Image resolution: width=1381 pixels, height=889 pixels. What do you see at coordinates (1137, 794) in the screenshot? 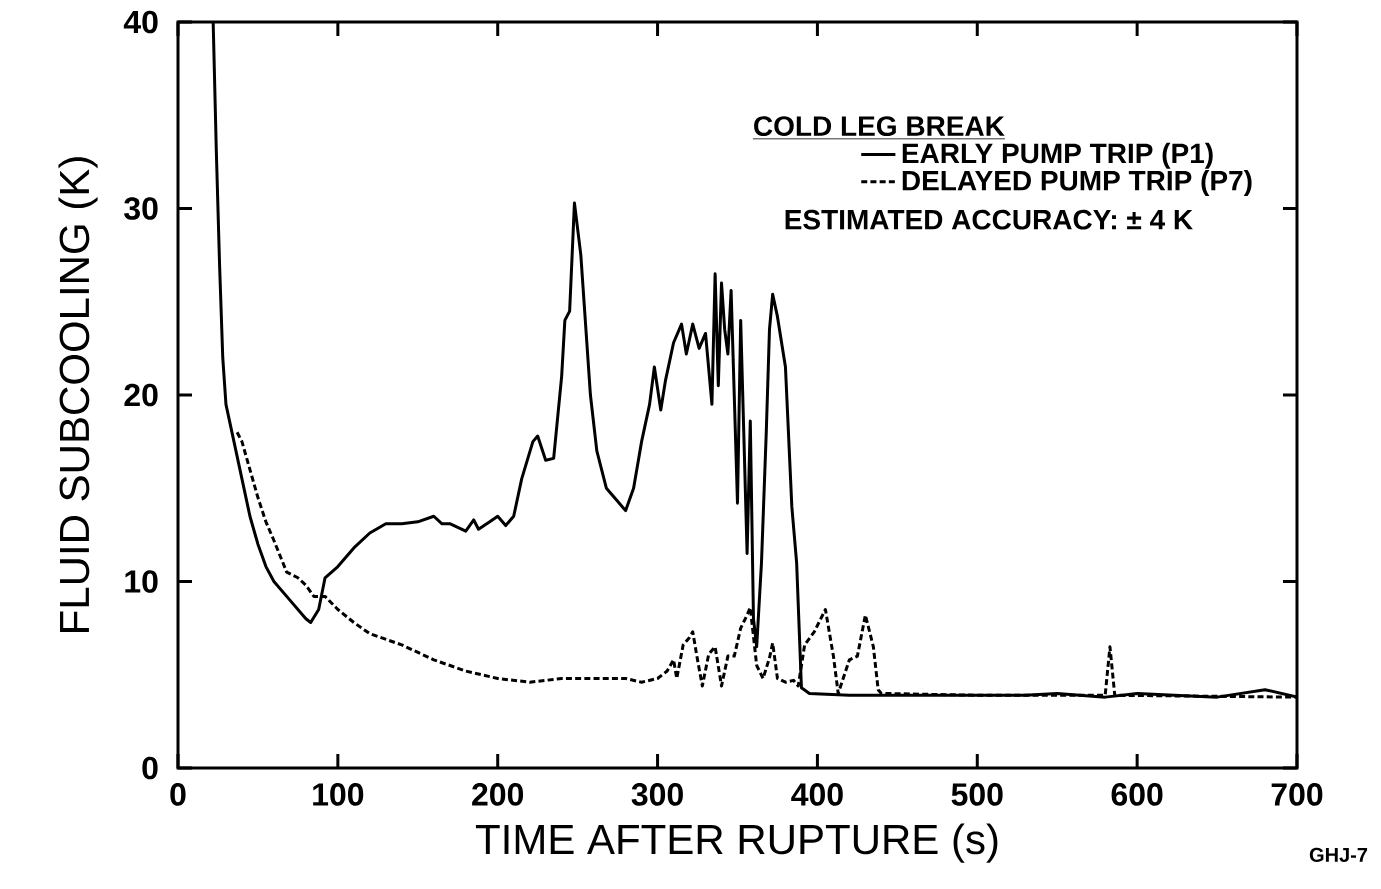
I see `x-tick-label: 600` at bounding box center [1137, 794].